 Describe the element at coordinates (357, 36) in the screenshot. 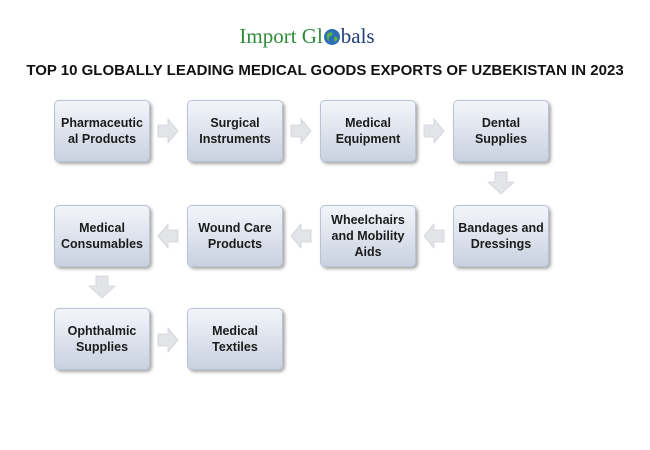

I see `brand-end: bals` at that location.